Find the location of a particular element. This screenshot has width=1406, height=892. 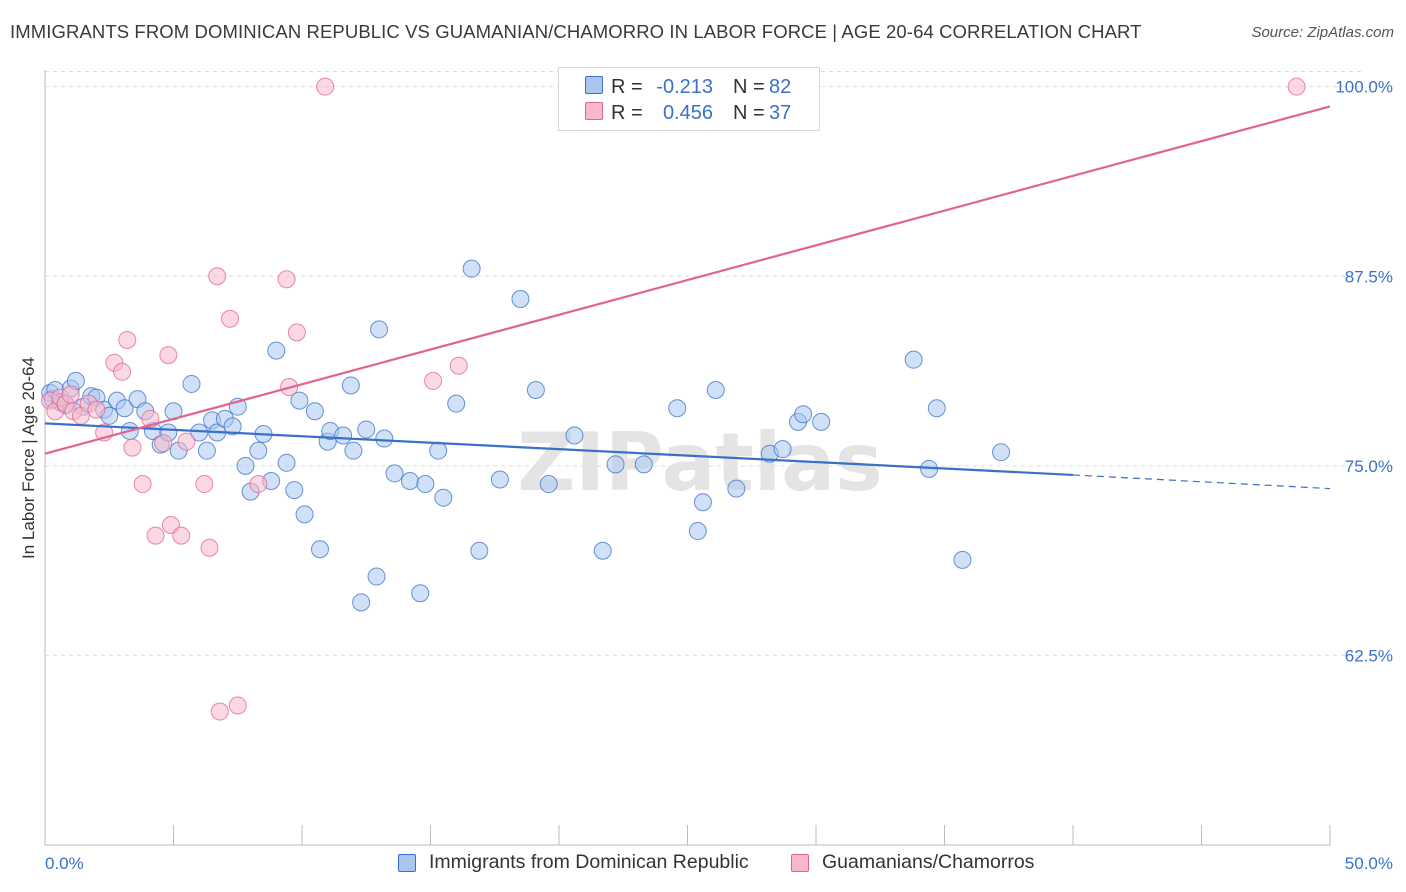

y-tick-label: 87.5% is located at coordinates (1369, 276).